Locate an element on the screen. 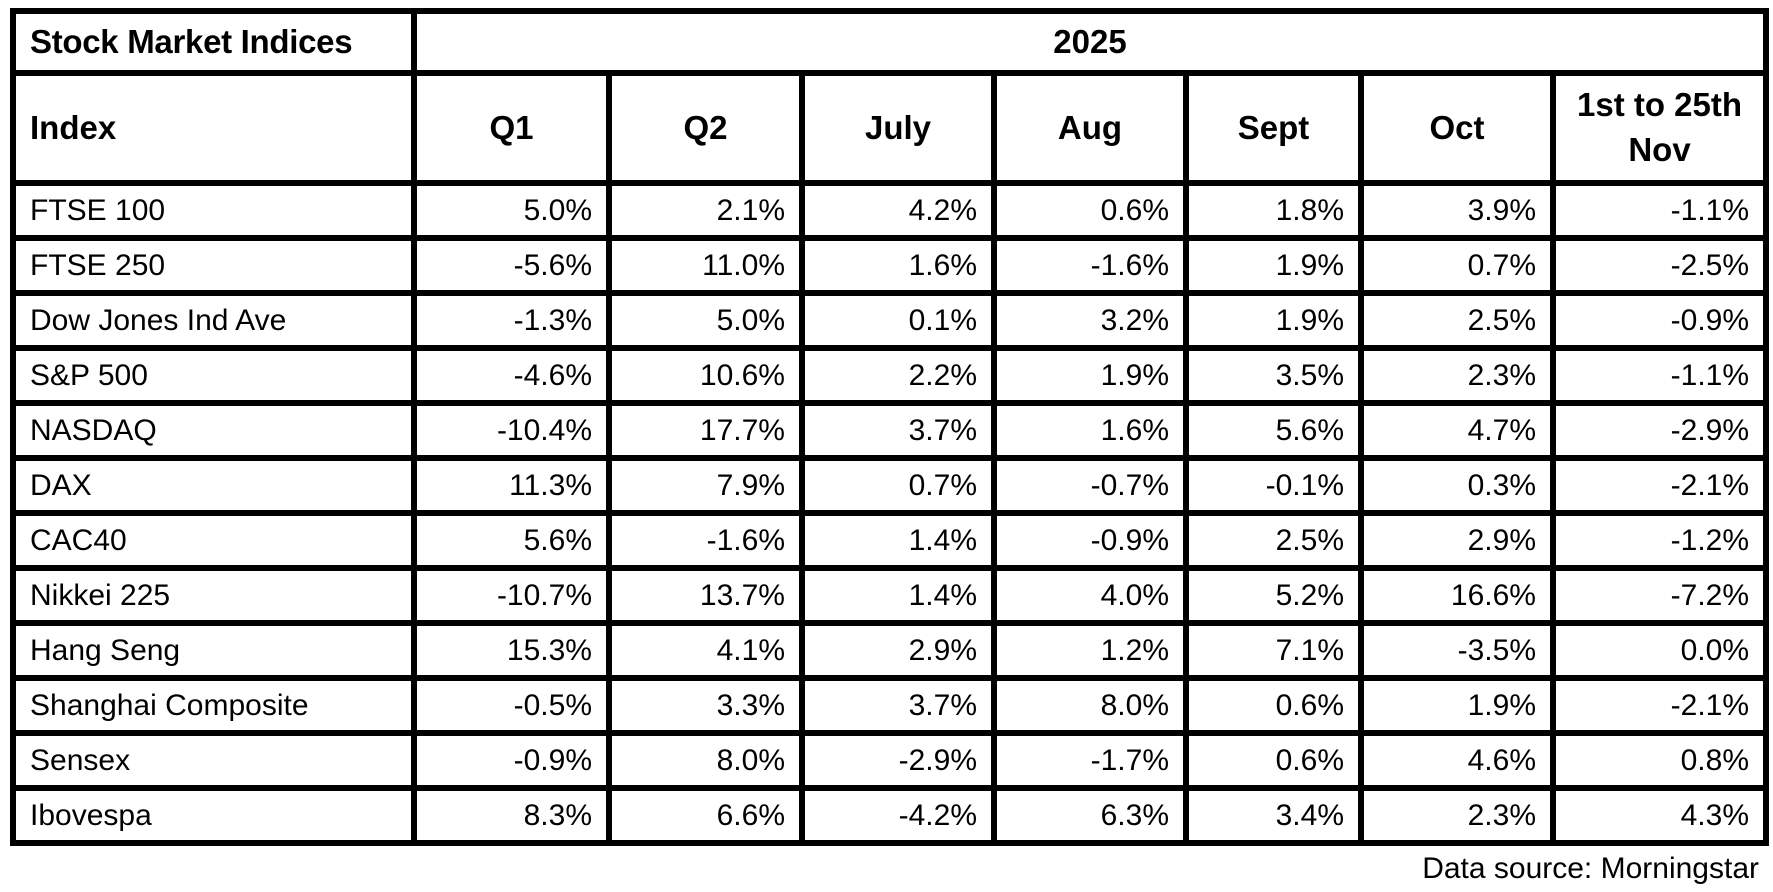  value-cell: 16.6% is located at coordinates (1457, 595).